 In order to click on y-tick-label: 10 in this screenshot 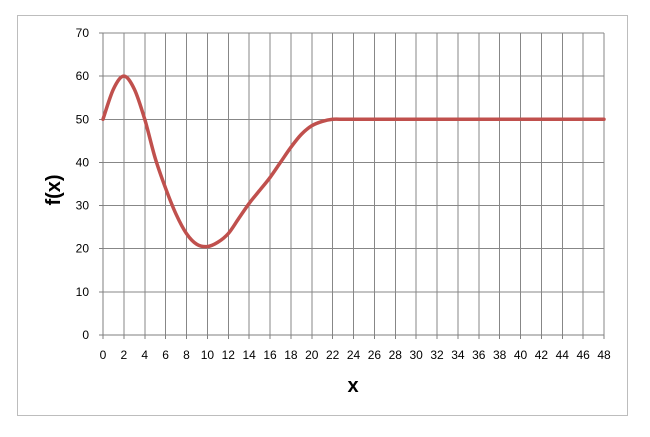, I will do `click(83, 292)`.